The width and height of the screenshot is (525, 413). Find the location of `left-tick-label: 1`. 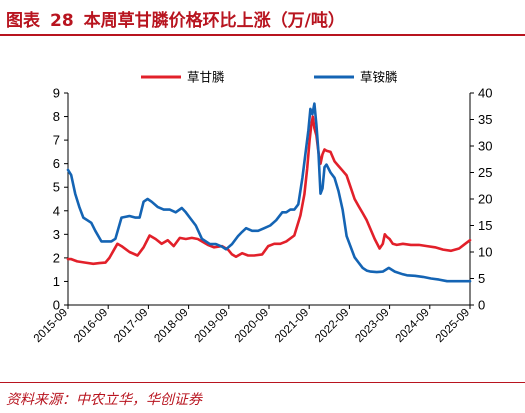

left-tick-label: 1 is located at coordinates (56, 281).